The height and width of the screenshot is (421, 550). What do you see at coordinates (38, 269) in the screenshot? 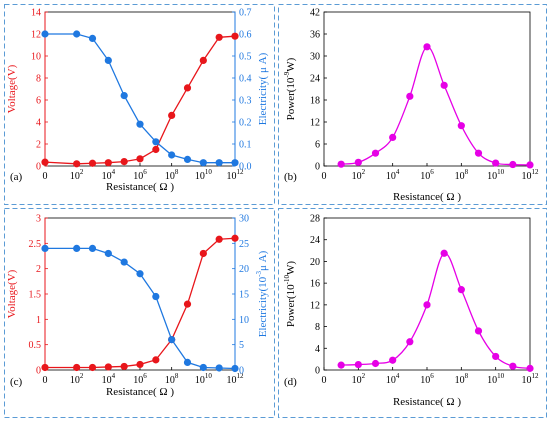
I see `y-tick-label: 2` at bounding box center [38, 269].